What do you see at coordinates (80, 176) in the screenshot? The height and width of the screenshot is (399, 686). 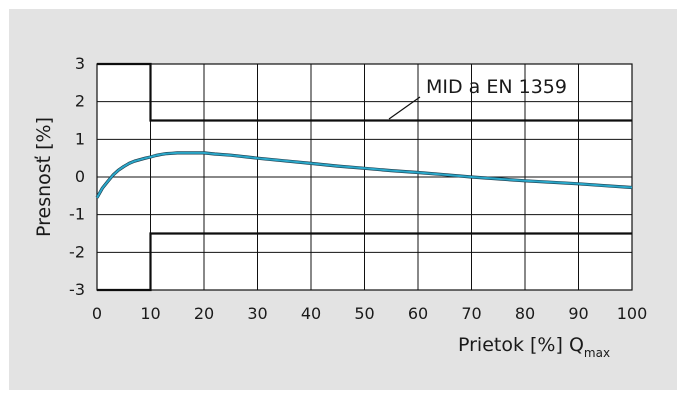 I see `y-tick-label: 0` at bounding box center [80, 176].